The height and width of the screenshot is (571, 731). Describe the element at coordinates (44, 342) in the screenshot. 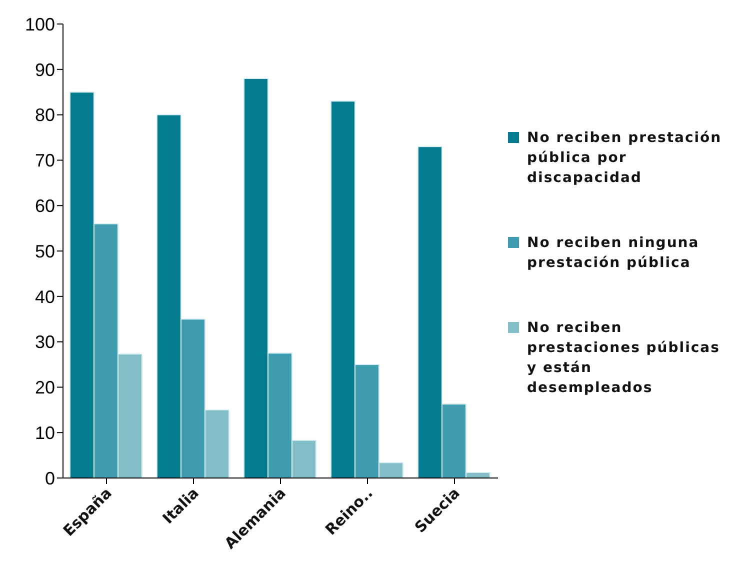

I see `y-tick-label: 30` at that location.